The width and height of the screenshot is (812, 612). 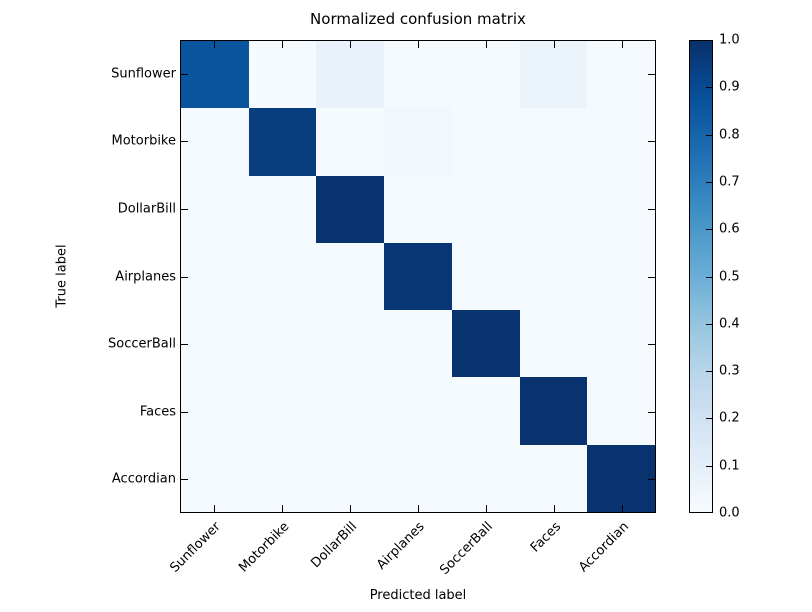 What do you see at coordinates (215, 276) in the screenshot?
I see `heatmap-cell-Airplanes-Sunflower` at bounding box center [215, 276].